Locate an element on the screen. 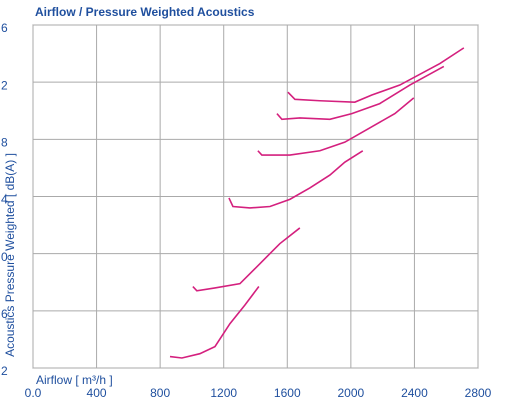 This screenshot has height=402, width=506. x-tick-label: 1200 is located at coordinates (223, 393).